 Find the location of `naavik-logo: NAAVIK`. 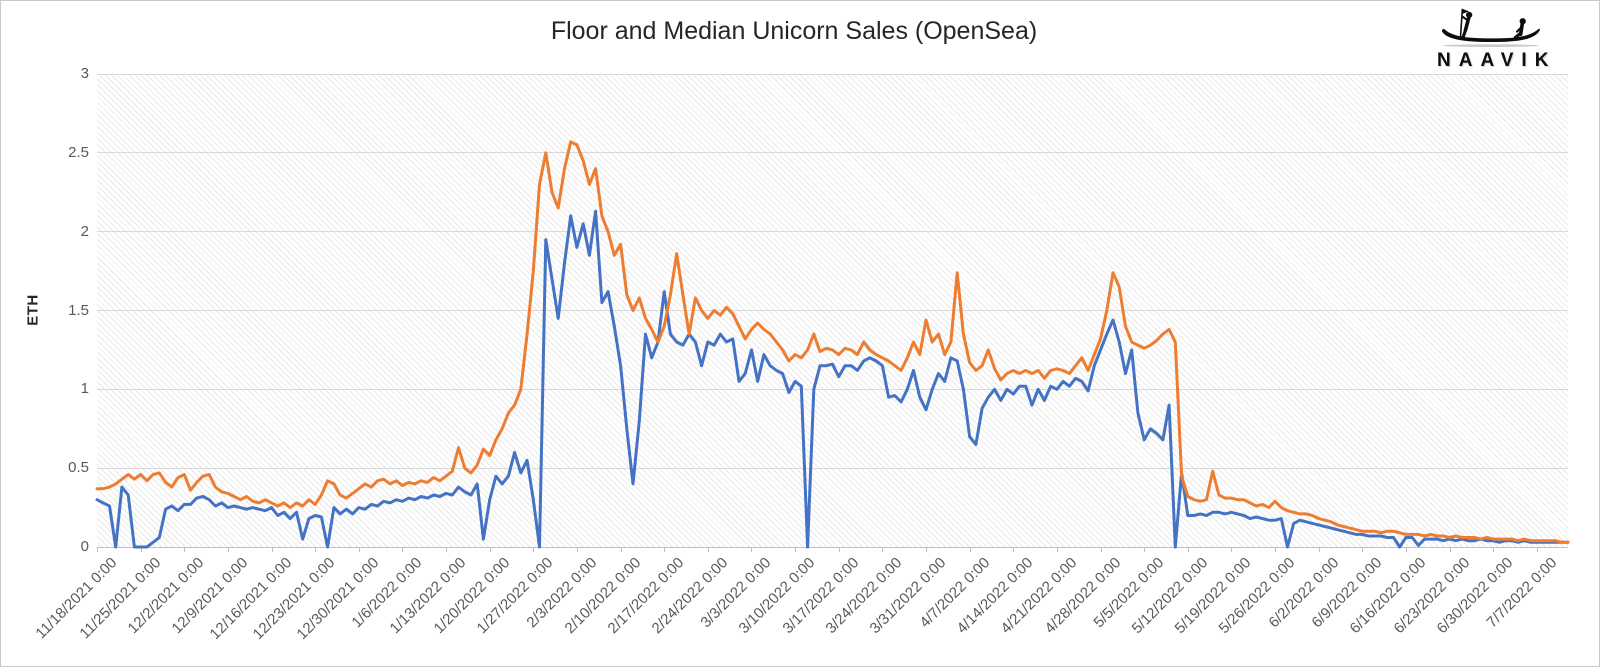

naavik-logo: NAAVIK is located at coordinates (1491, 39).